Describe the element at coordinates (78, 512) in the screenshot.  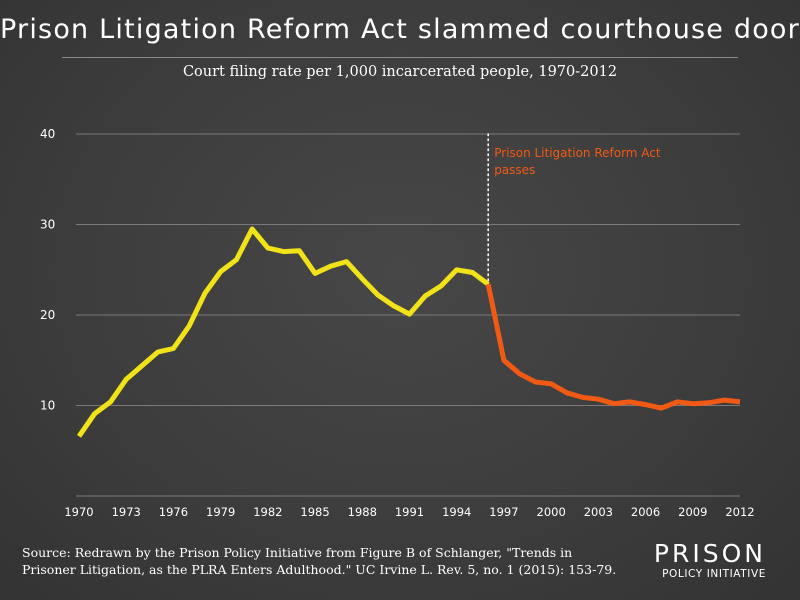
I see `x-tick-label: 1970` at that location.